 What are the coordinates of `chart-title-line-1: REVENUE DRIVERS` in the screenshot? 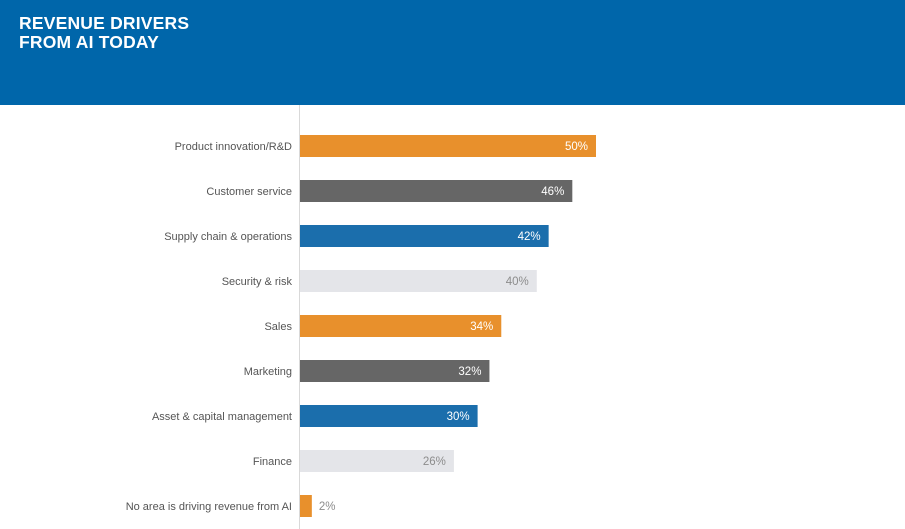 It's located at (104, 23).